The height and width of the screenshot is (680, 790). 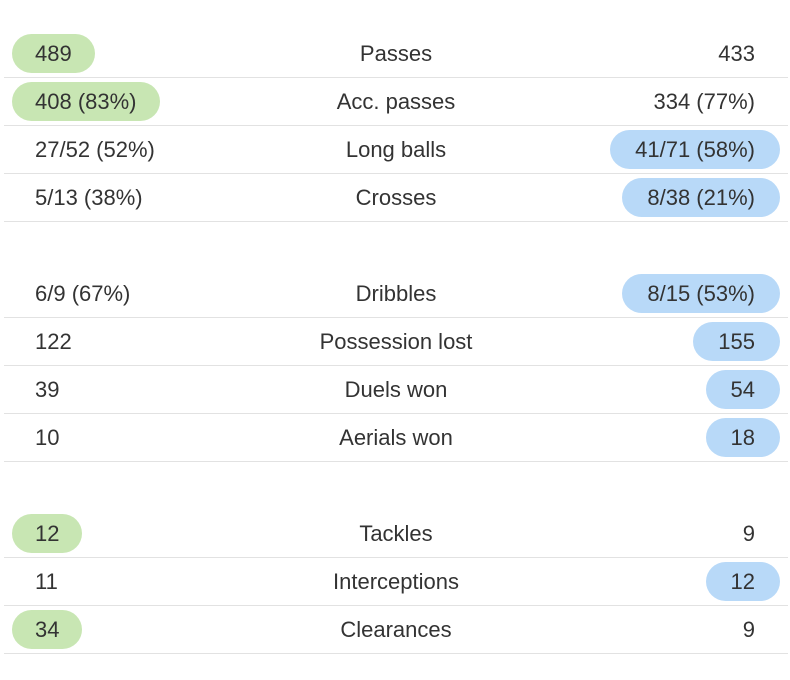 I want to click on away-value: 41/71 (58%), so click(x=695, y=149).